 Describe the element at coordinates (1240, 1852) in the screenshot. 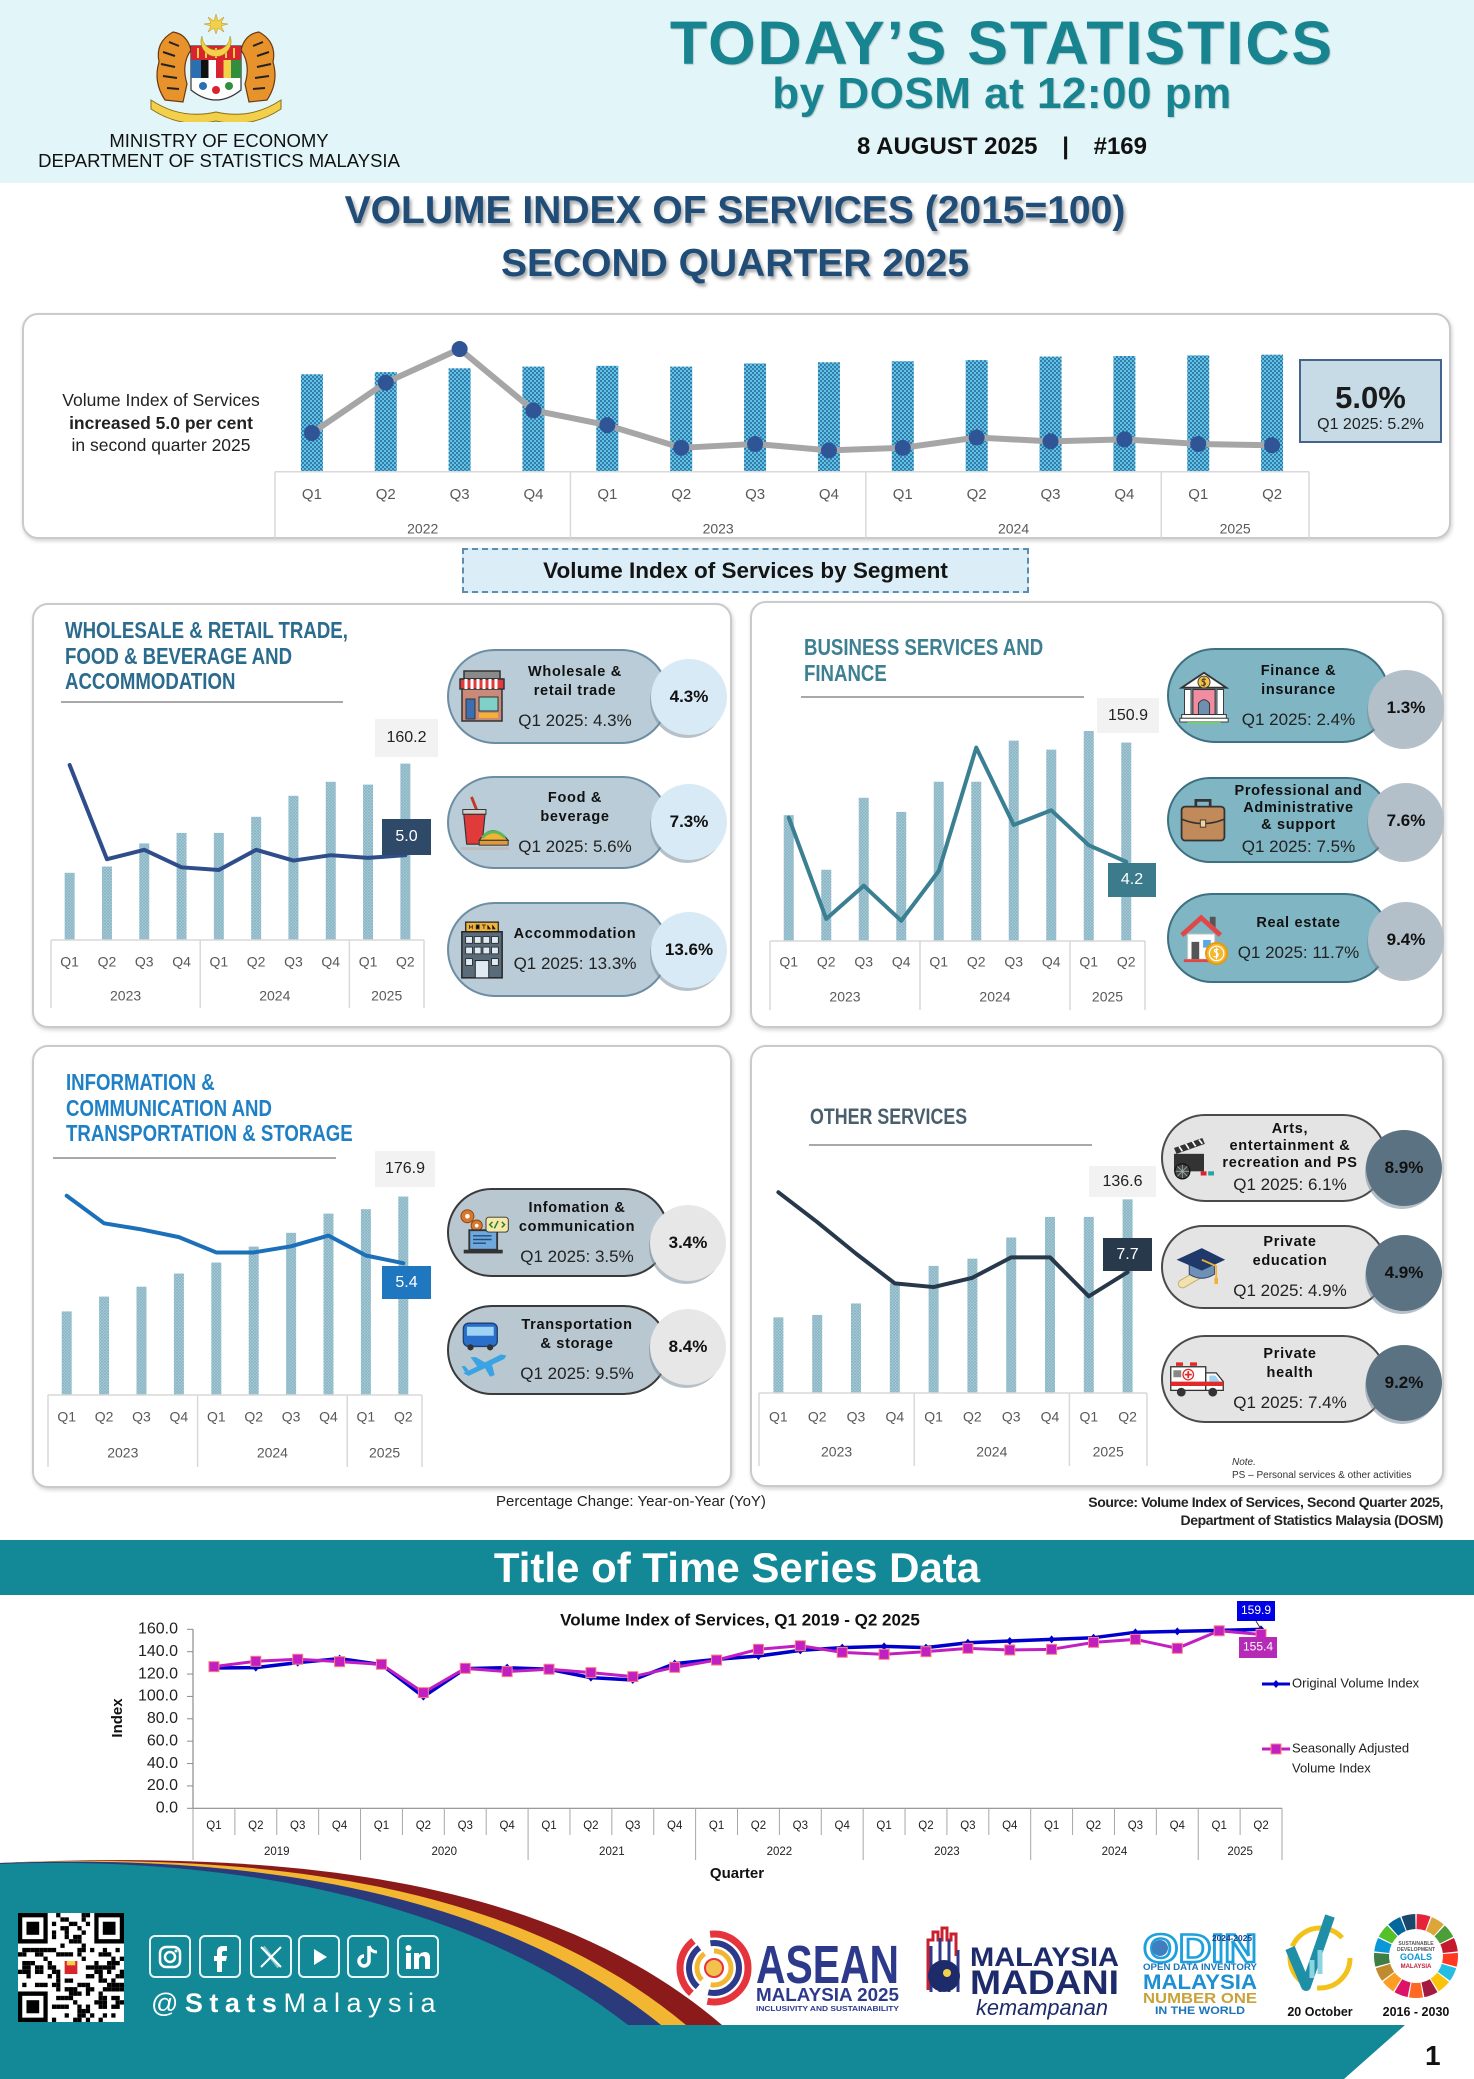

I see `year-label: 2025` at that location.